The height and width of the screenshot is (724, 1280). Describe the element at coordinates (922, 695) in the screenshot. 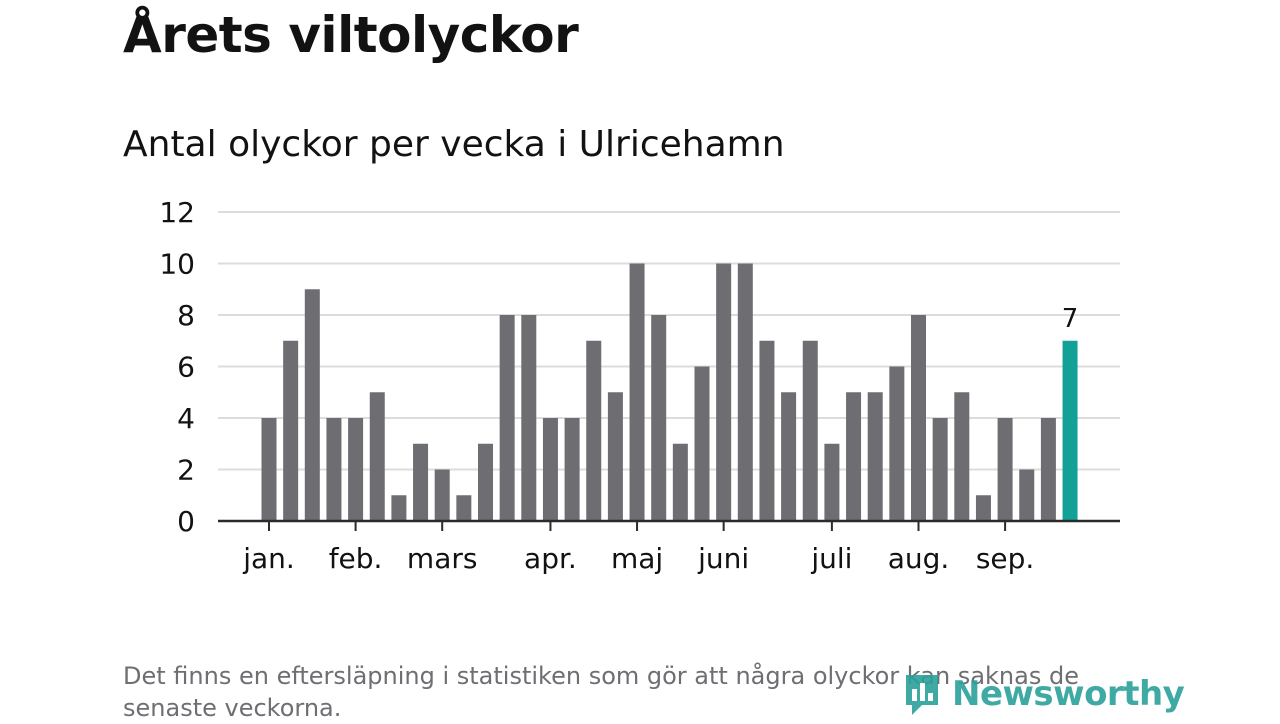

I see `newsworthy-logo-icon` at that location.